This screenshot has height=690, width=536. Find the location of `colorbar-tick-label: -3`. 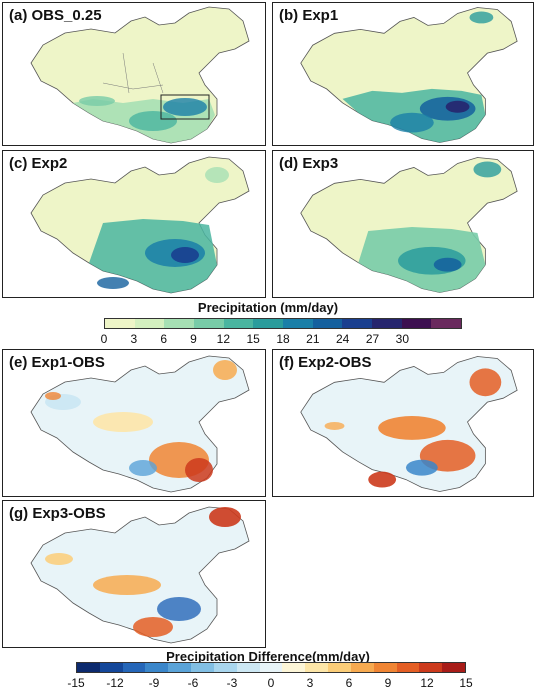

colorbar-tick-label: -3 is located at coordinates (232, 683).